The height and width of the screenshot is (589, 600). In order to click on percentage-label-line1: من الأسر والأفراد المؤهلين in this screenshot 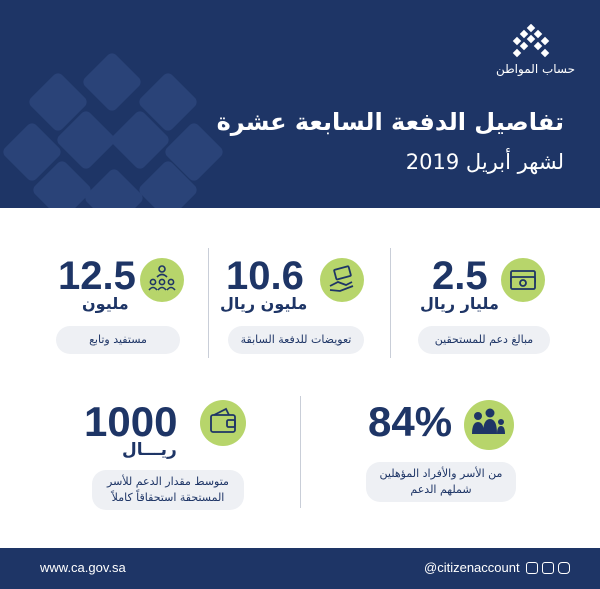, I will do `click(441, 473)`.